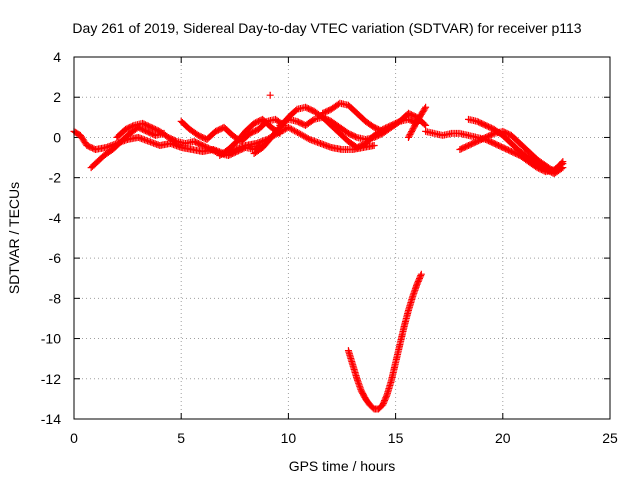 The width and height of the screenshot is (640, 480). What do you see at coordinates (289, 438) in the screenshot?
I see `x-tick-label: 10` at bounding box center [289, 438].